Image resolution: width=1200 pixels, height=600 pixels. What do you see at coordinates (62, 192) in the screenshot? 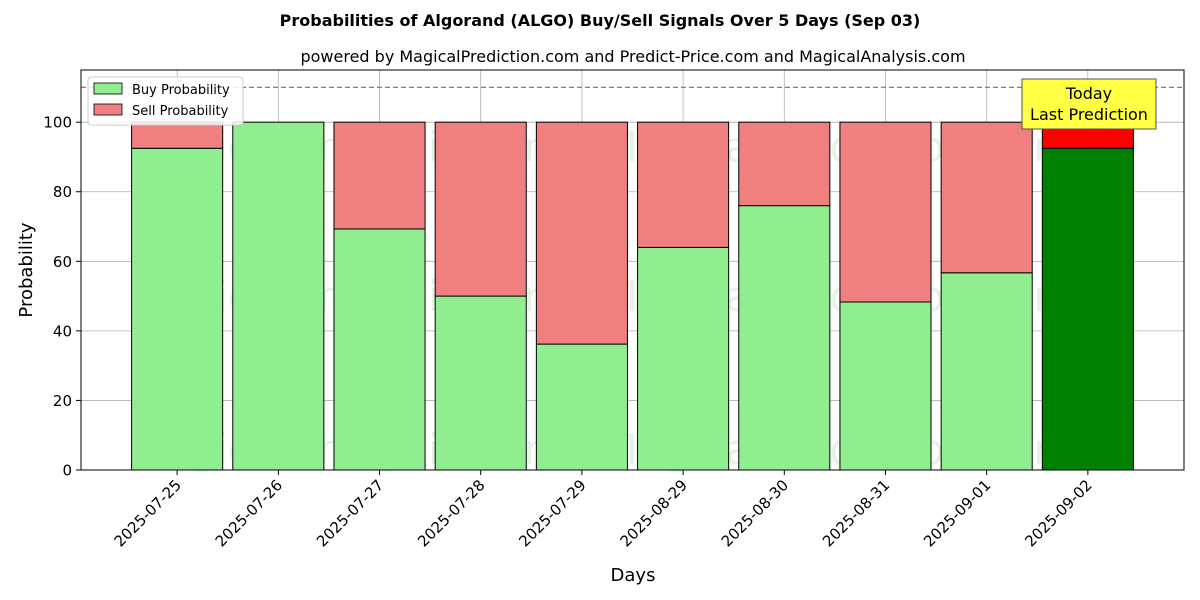
I see `y-tick-label: 80` at bounding box center [62, 192].